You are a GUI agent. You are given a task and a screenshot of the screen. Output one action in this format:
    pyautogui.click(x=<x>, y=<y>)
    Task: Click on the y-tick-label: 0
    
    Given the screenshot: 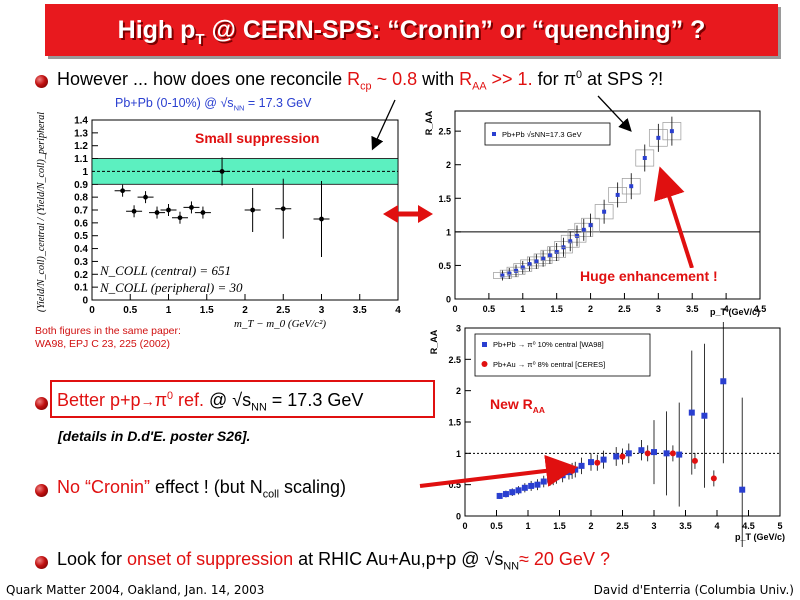 What is the action you would take?
    pyautogui.click(x=458, y=517)
    